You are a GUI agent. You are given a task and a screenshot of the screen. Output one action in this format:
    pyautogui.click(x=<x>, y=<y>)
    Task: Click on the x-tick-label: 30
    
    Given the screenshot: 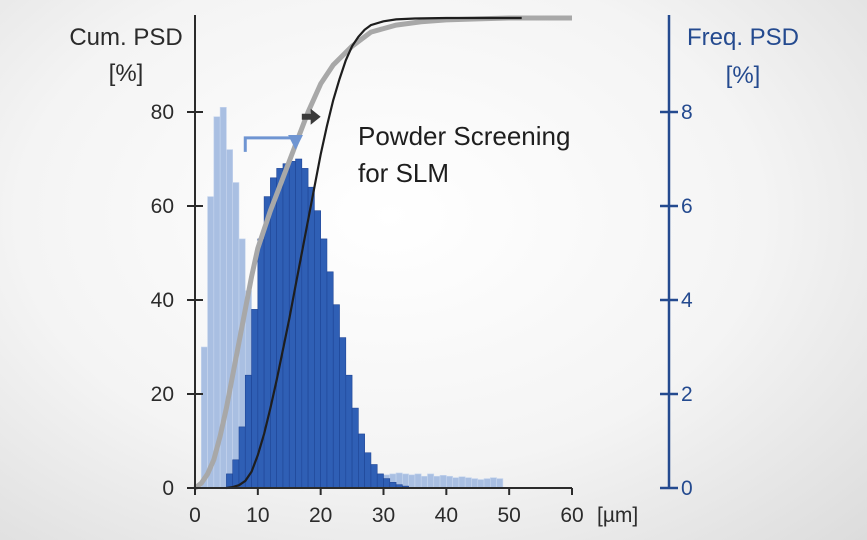 What is the action you would take?
    pyautogui.click(x=383, y=515)
    